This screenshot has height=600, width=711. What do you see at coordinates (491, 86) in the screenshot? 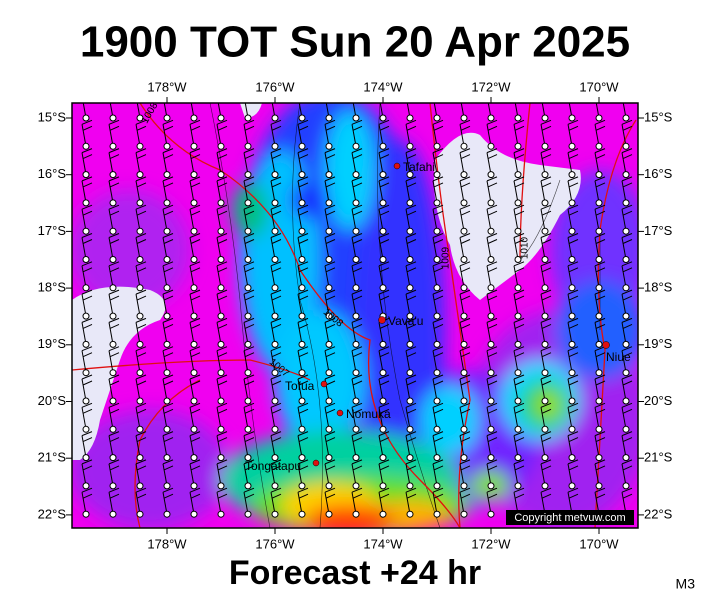
I see `lon-label: 172°W` at bounding box center [491, 86].